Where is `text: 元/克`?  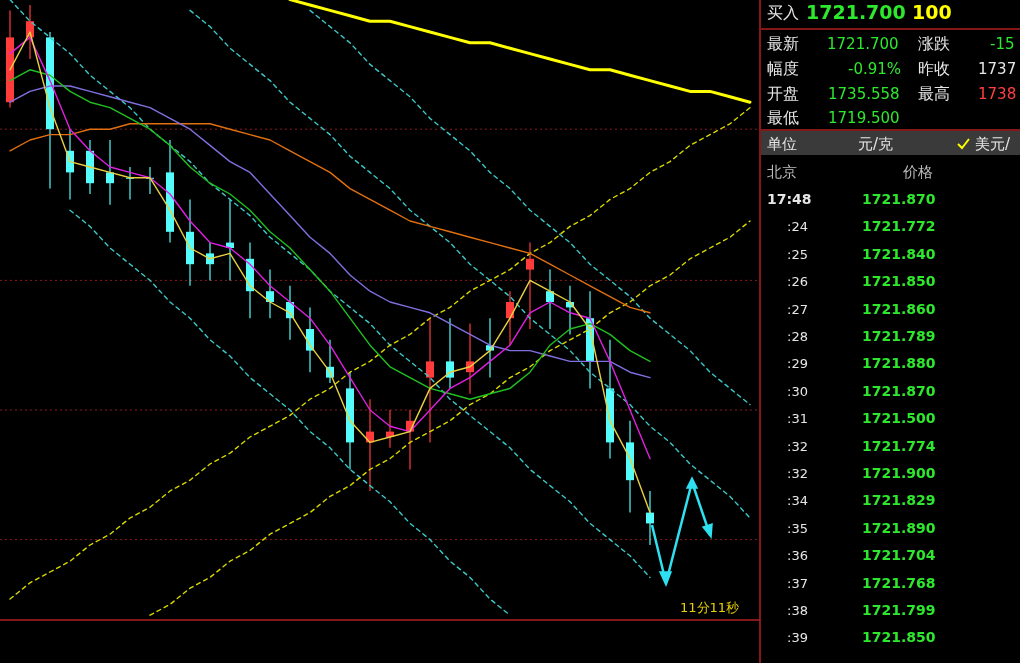 text: 元/克 is located at coordinates (876, 144).